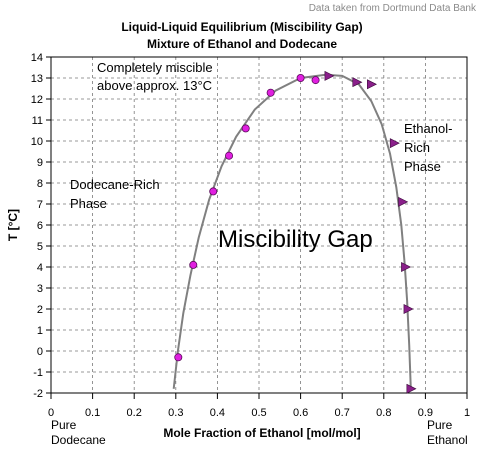 This screenshot has height=450, width=482. Describe the element at coordinates (13, 225) in the screenshot. I see `y-axis-label: T [°C]` at that location.